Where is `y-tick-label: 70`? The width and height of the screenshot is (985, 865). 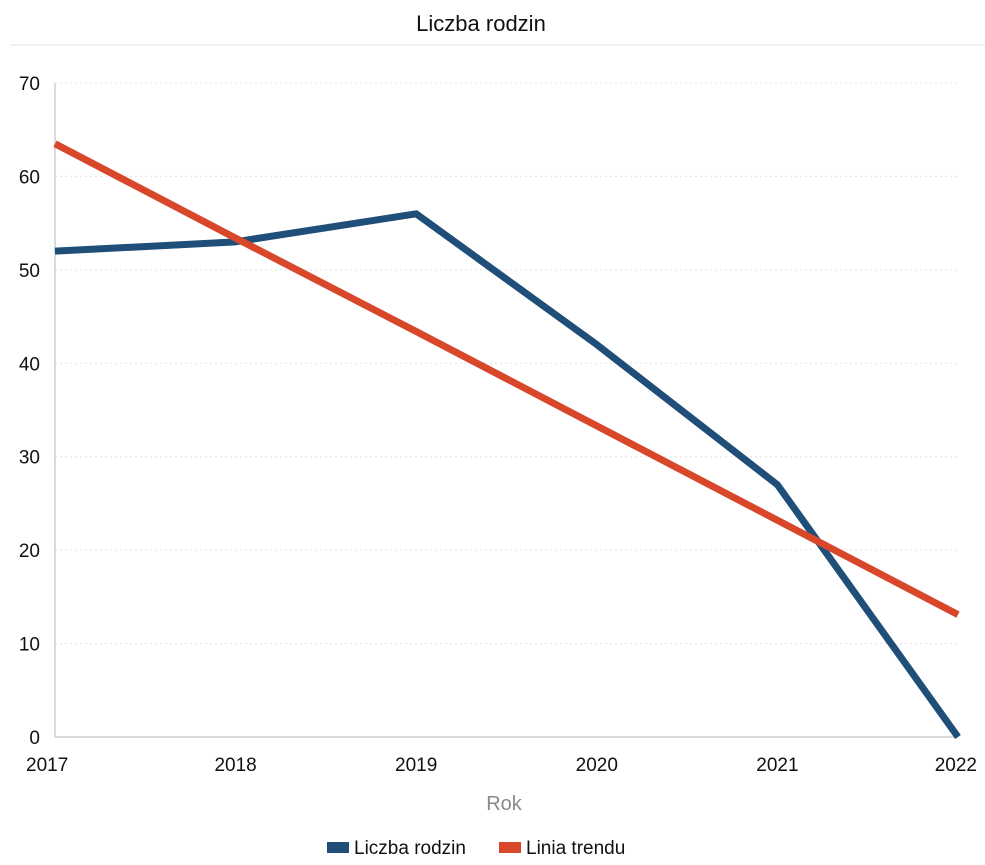 y-tick-label: 70 is located at coordinates (29, 84).